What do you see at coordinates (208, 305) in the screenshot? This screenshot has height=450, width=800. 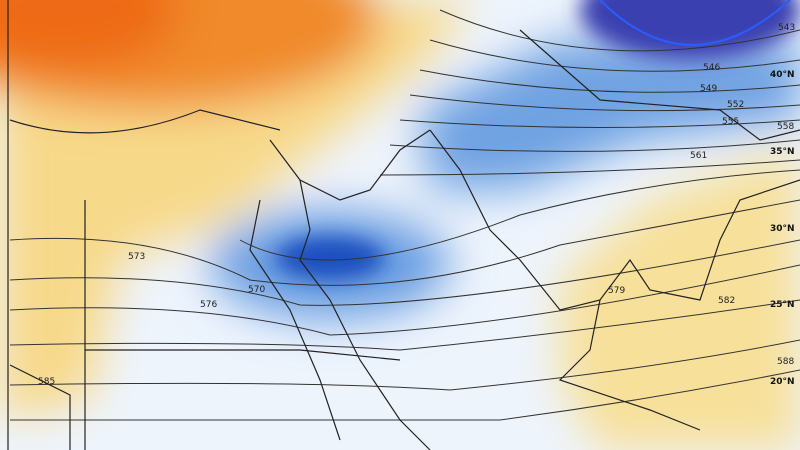 I see `contour-label: 576` at bounding box center [208, 305].